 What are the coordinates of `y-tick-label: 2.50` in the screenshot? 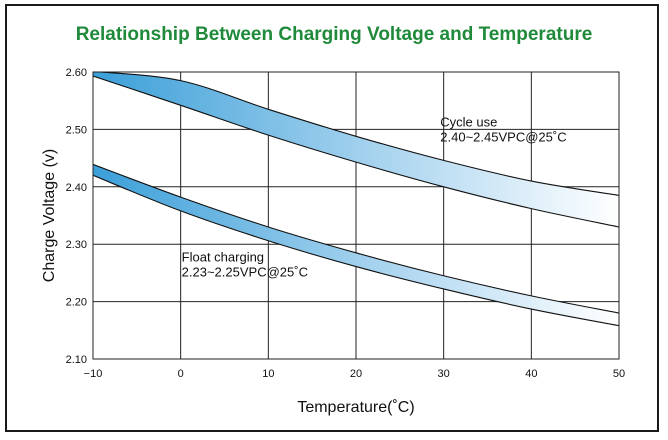 It's located at (76, 130).